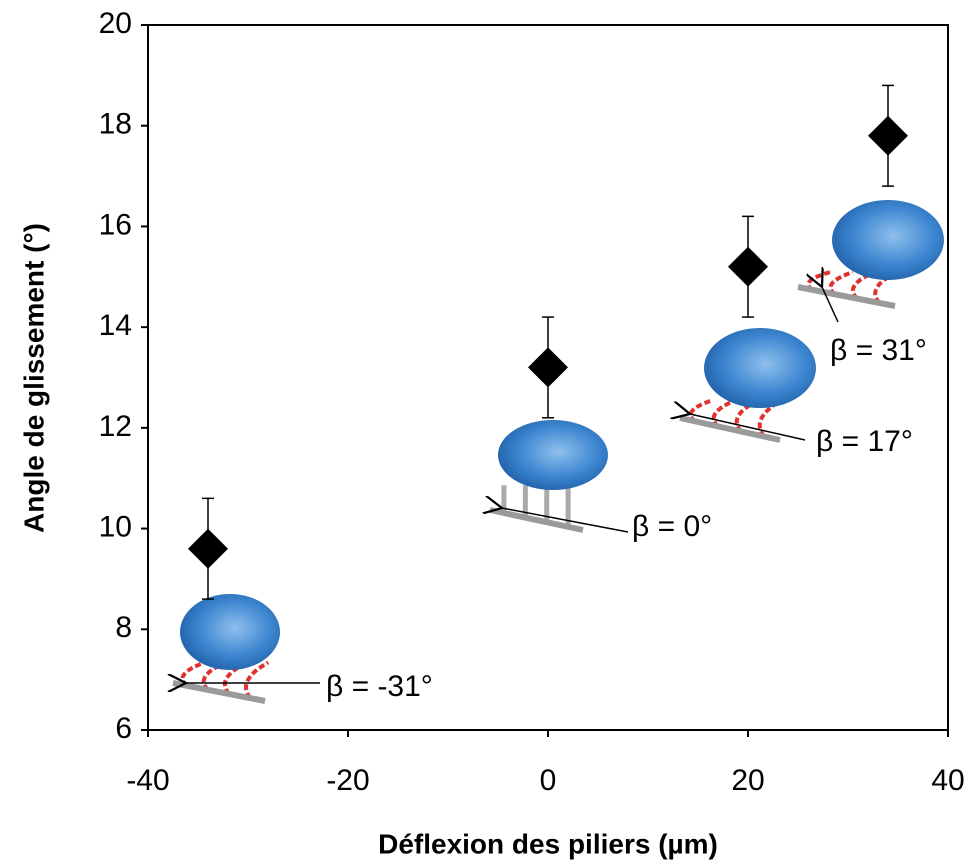 The width and height of the screenshot is (978, 866). Describe the element at coordinates (379, 686) in the screenshot. I see `annotation: β = -31°` at that location.